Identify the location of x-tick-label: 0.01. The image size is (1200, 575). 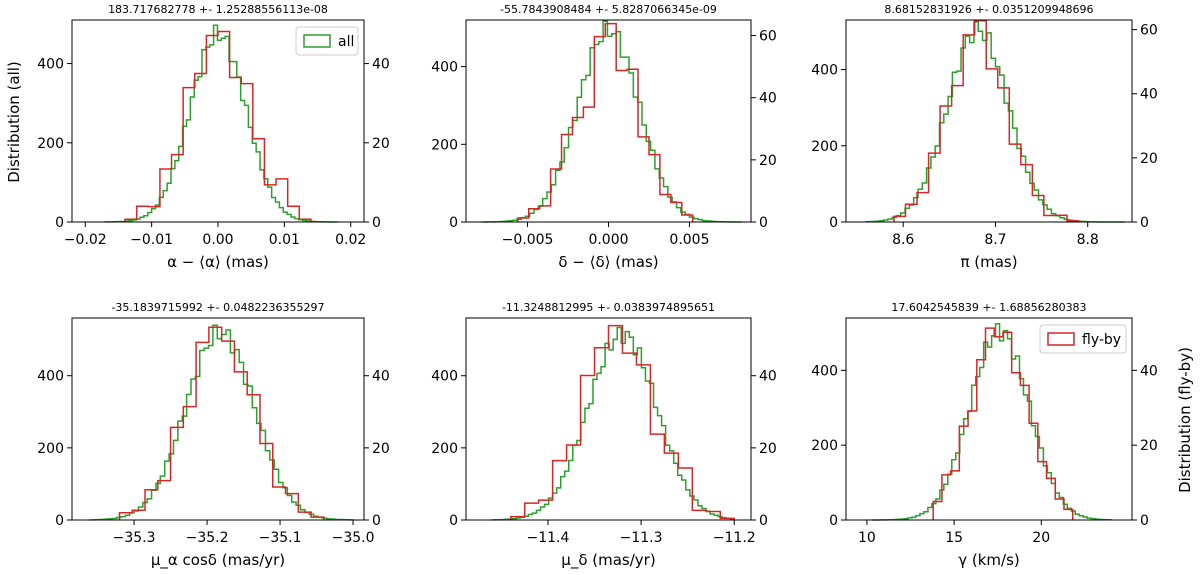
(284, 240).